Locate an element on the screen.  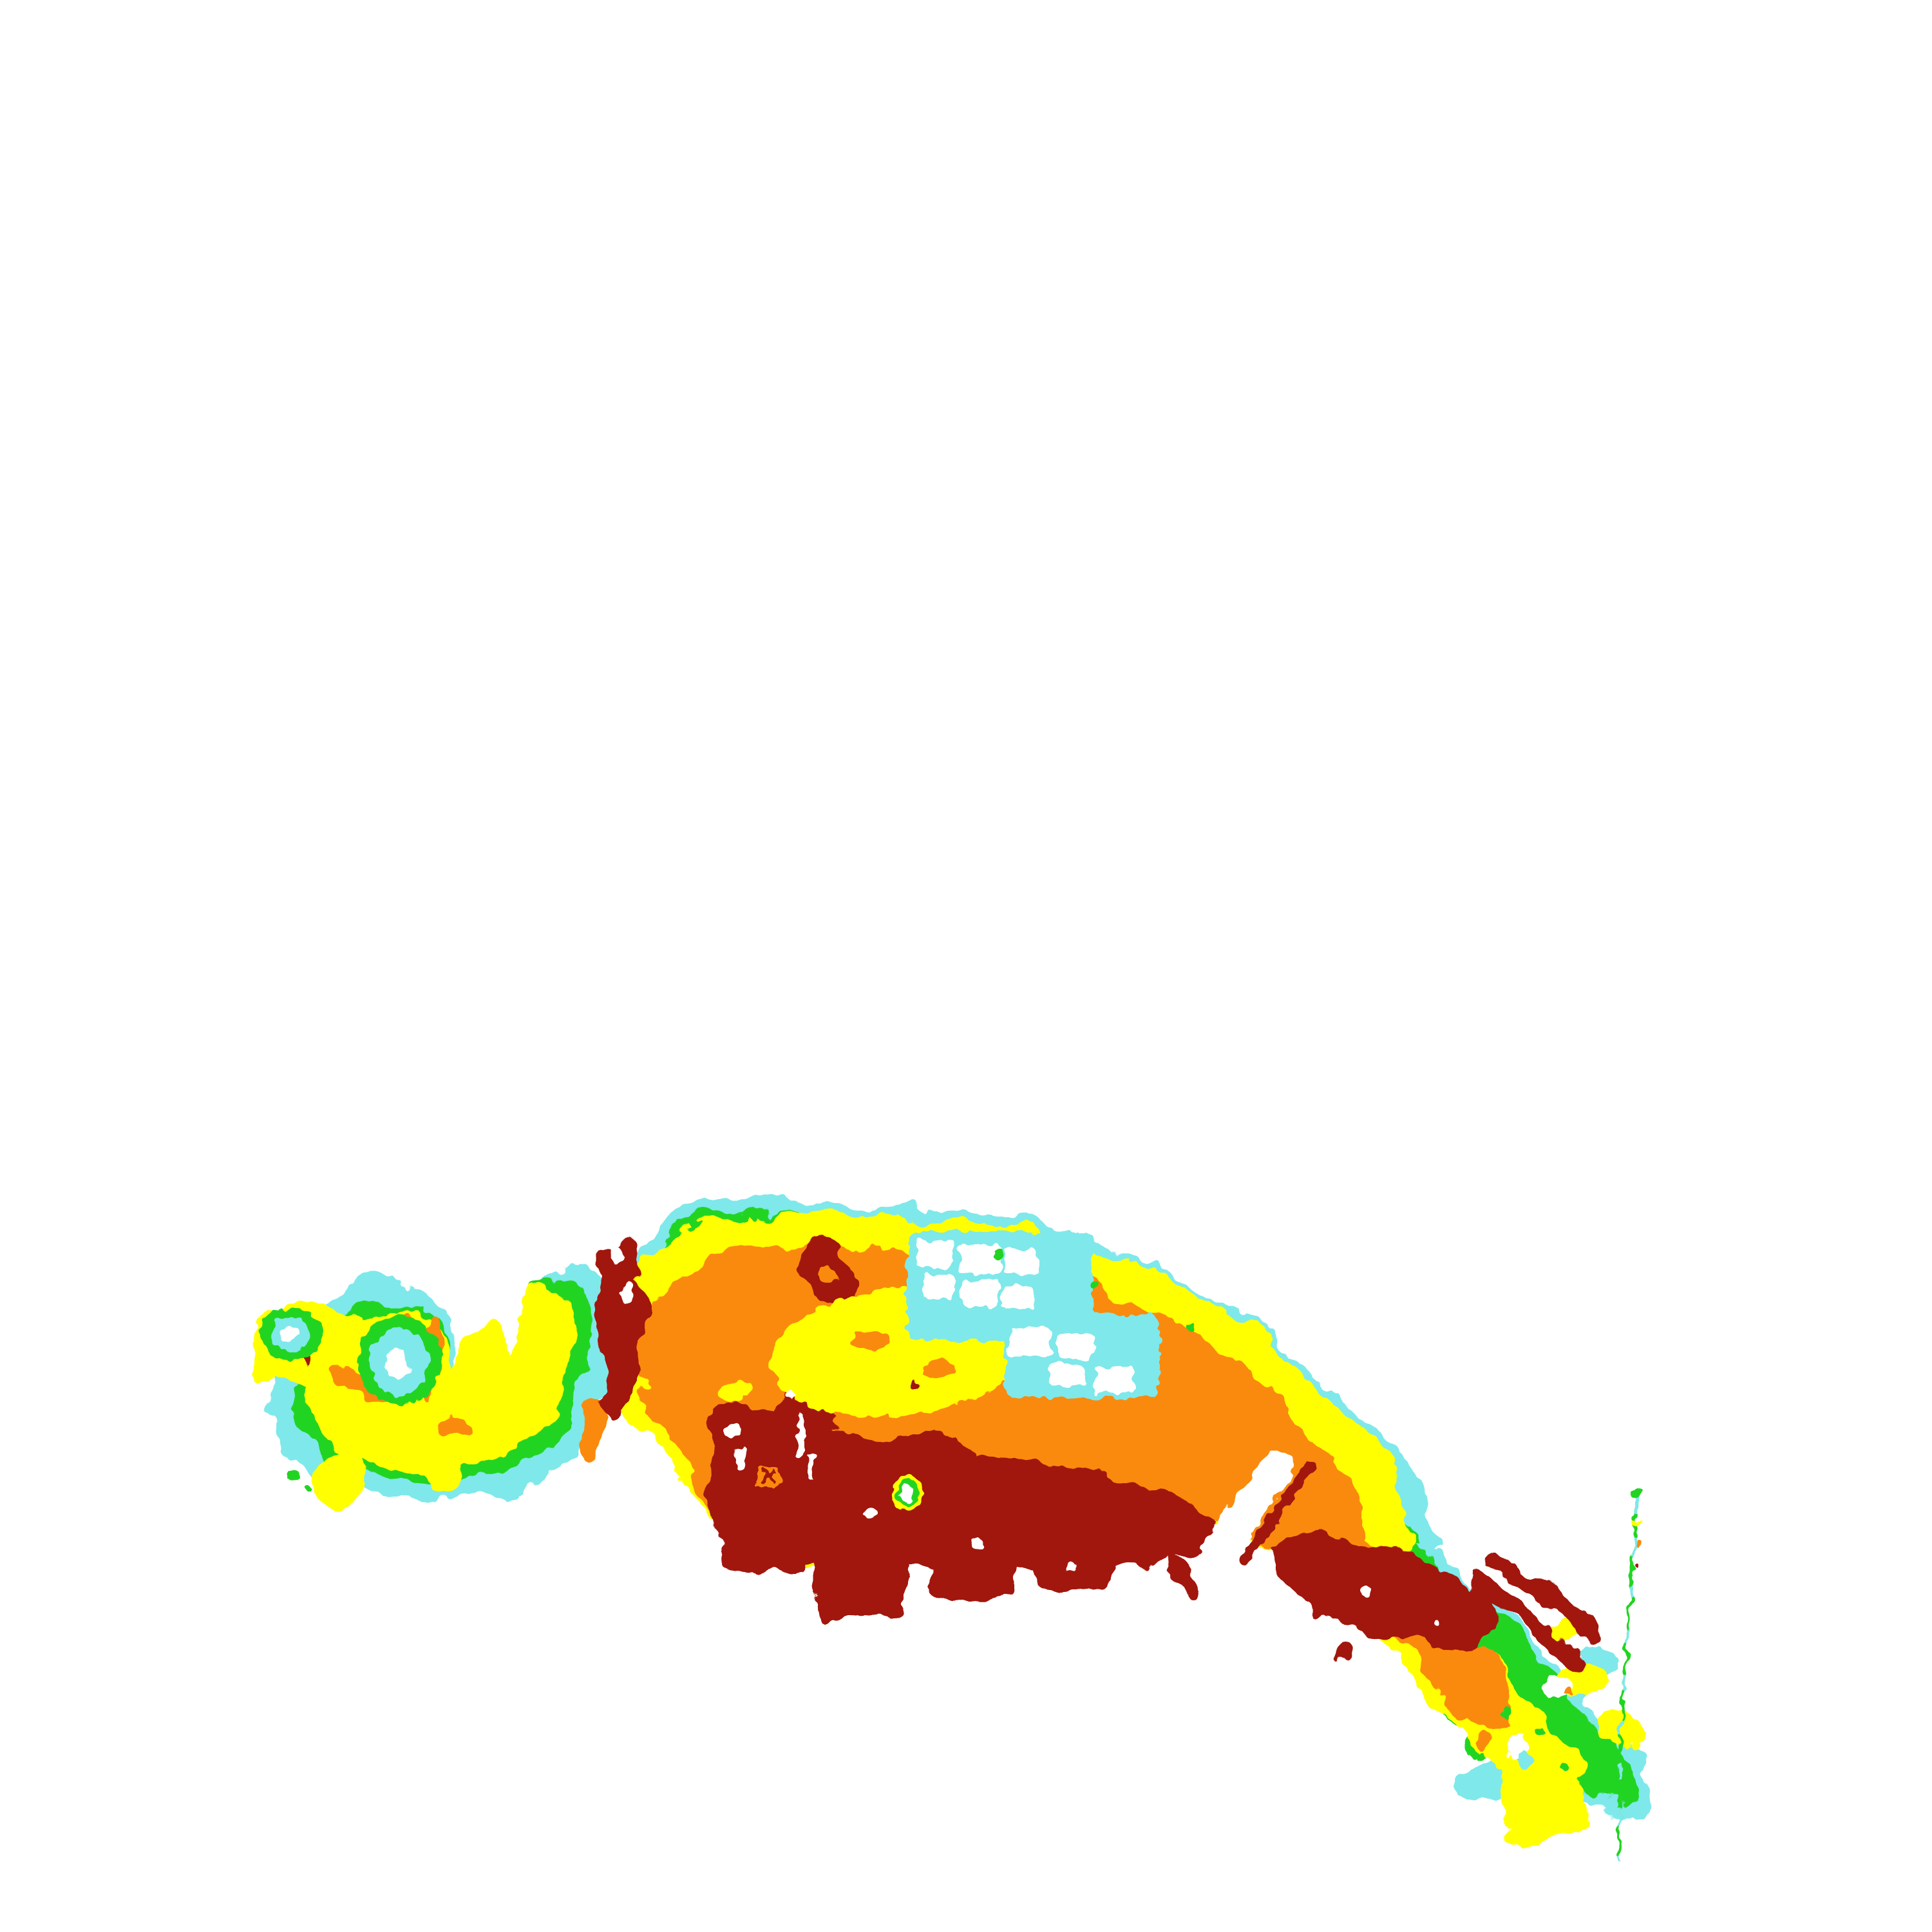
darkred-x-bar is located at coordinates (769, 1476).